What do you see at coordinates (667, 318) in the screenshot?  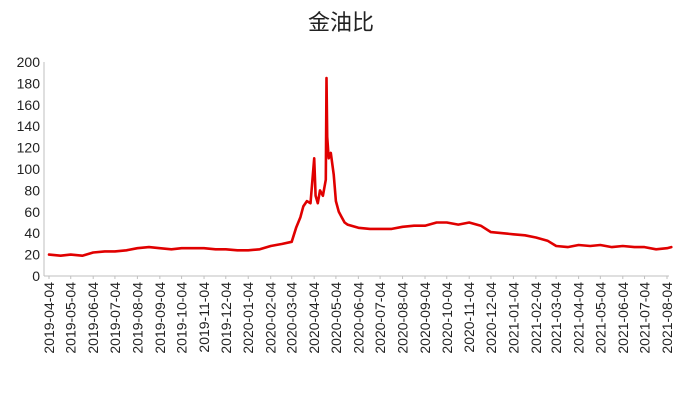 I see `x-tick-label: 2021-08-04` at bounding box center [667, 318].